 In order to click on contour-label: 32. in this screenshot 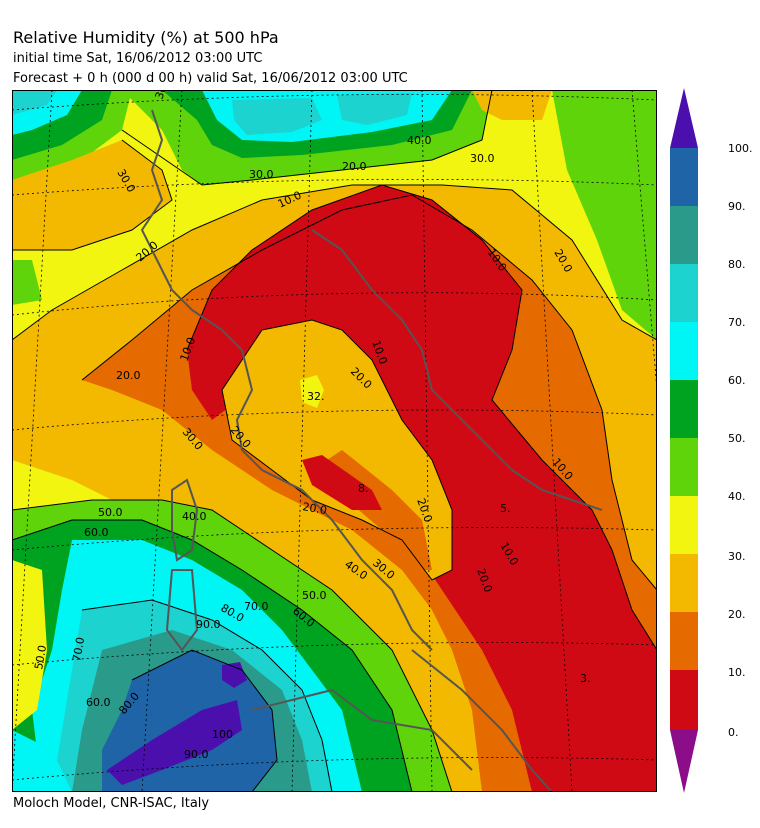, I will do `click(316, 396)`.